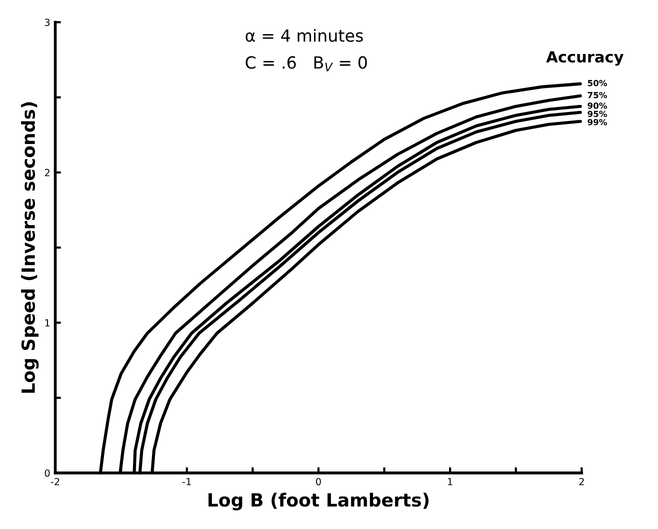  What do you see at coordinates (581, 482) in the screenshot?
I see `x-tick-label: 2` at bounding box center [581, 482].